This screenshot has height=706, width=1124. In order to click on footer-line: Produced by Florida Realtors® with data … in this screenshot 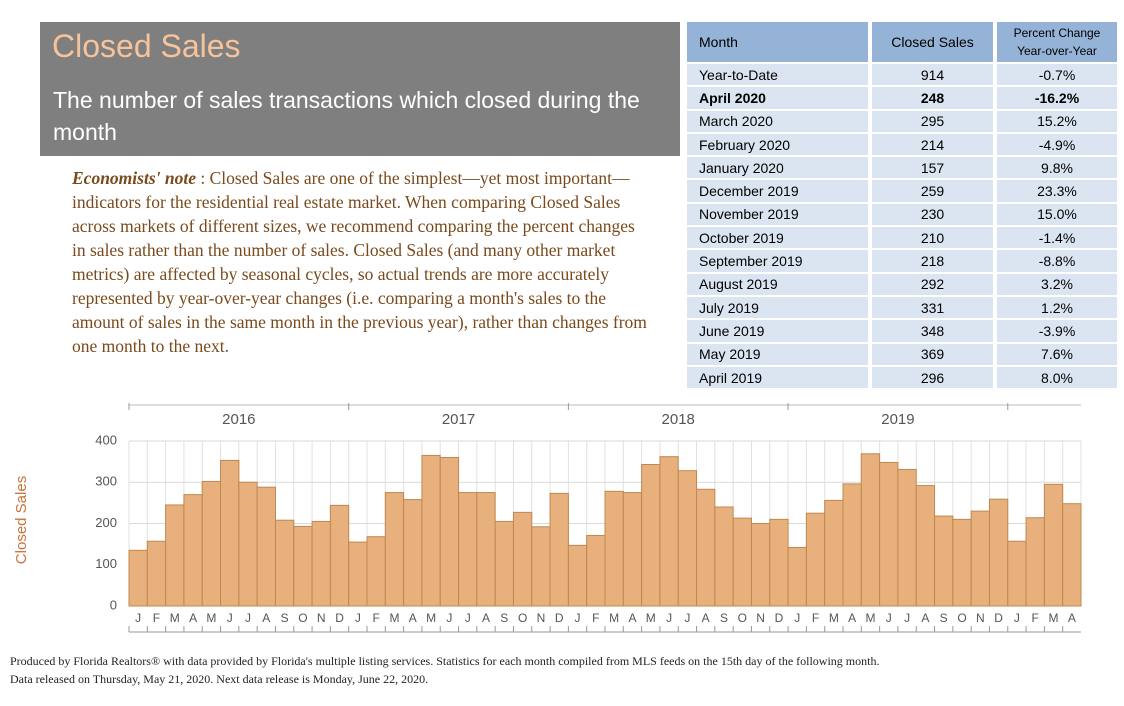, I will do `click(445, 661)`.